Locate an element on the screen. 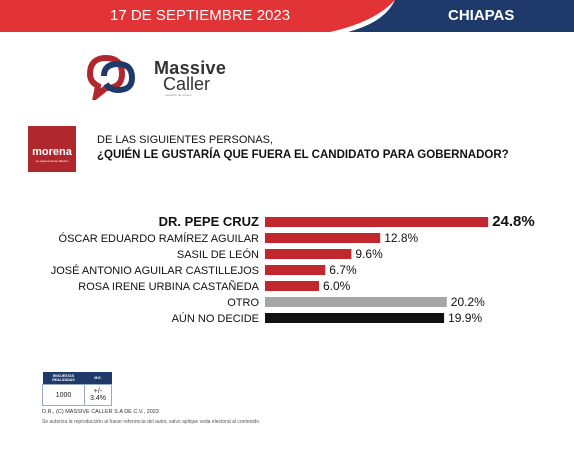  morena-logo-tagline: La esperanza de México is located at coordinates (52, 161).